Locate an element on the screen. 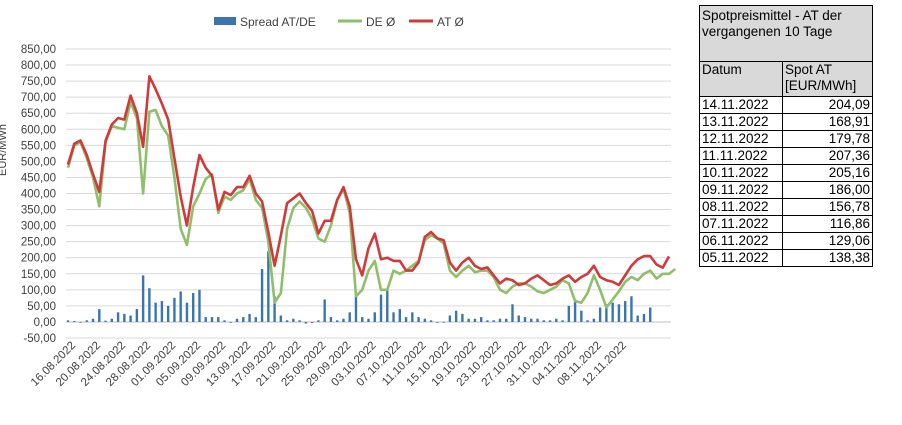 The width and height of the screenshot is (902, 425). y-tick-label: 500,00 is located at coordinates (38, 162).